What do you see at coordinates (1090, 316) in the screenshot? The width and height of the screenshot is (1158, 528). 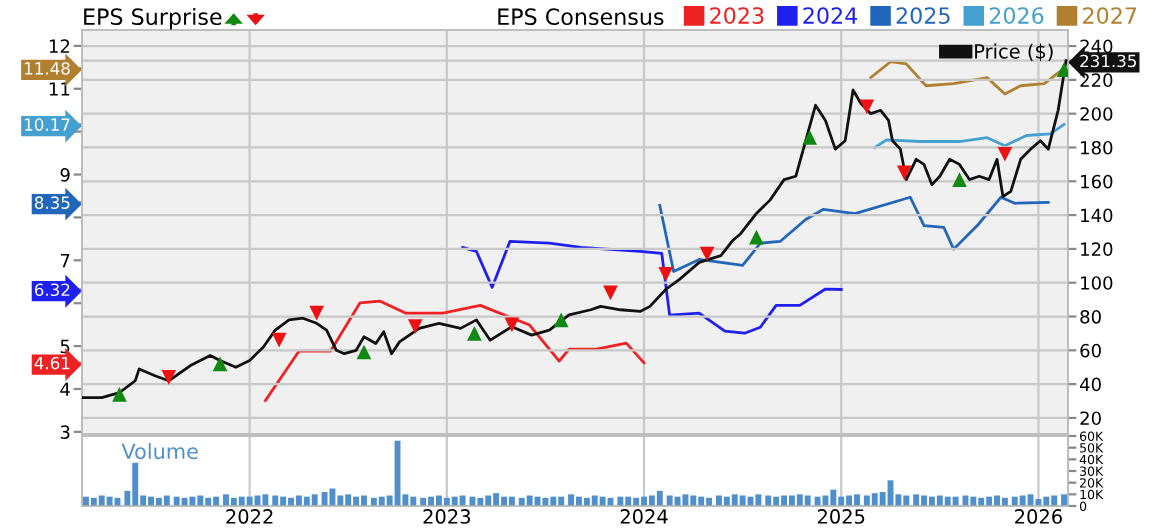 I see `y2-tick-label: 80` at bounding box center [1090, 316].